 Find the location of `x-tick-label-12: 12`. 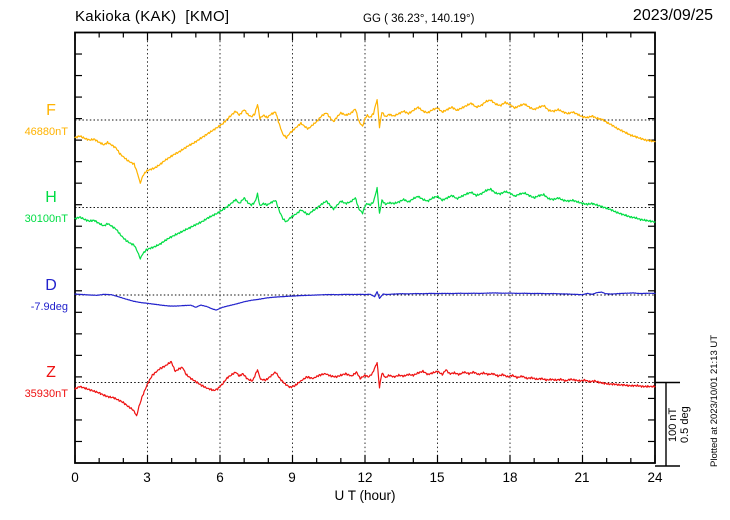

x-tick-label-12: 12 is located at coordinates (365, 477).